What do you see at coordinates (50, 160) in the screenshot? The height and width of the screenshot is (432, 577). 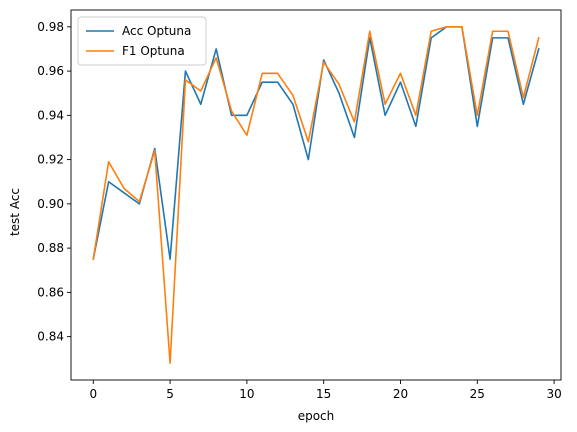 I see `y-tick-label: 0.92` at bounding box center [50, 160].